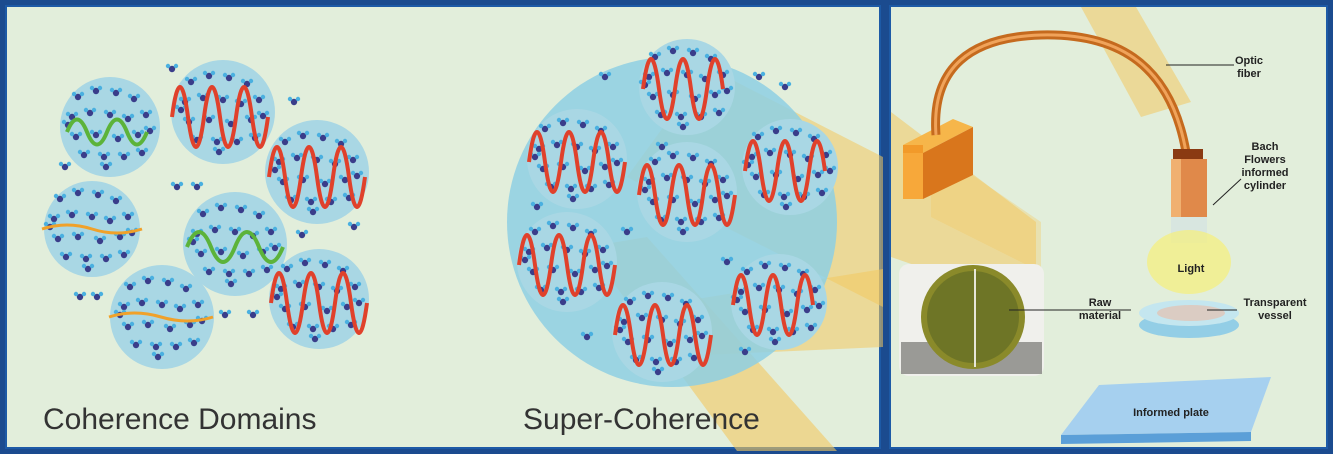 This screenshot has width=1333, height=454. Describe the element at coordinates (938, 159) in the screenshot. I see `light-source-box` at that location.